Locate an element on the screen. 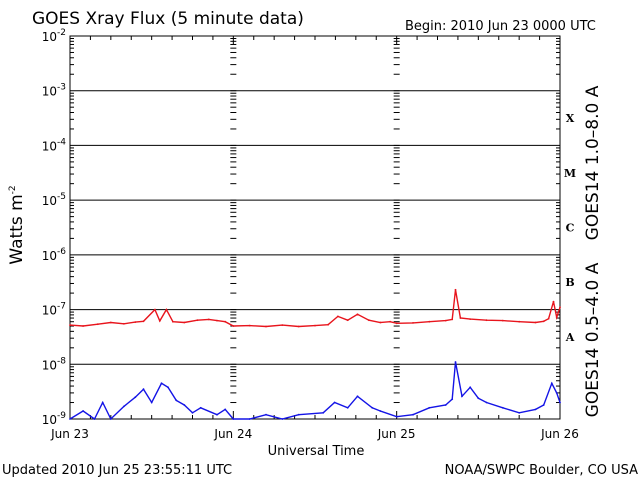 The width and height of the screenshot is (640, 480). y-tick-label: 10⁻⁸ is located at coordinates (54, 364).